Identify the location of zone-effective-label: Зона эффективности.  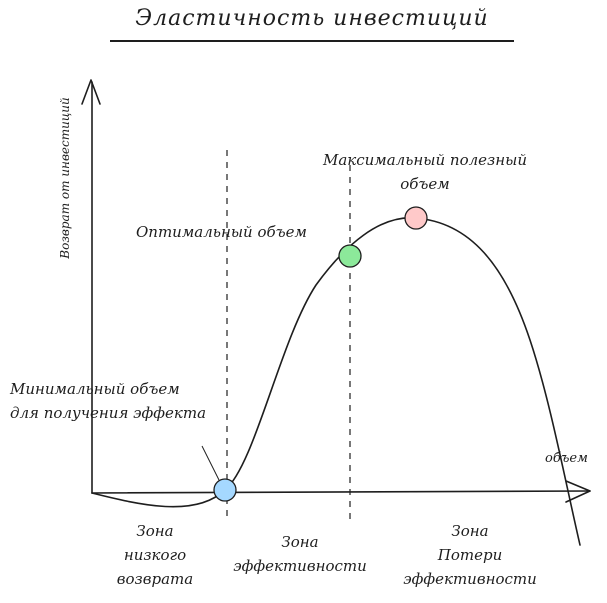
(300, 554).